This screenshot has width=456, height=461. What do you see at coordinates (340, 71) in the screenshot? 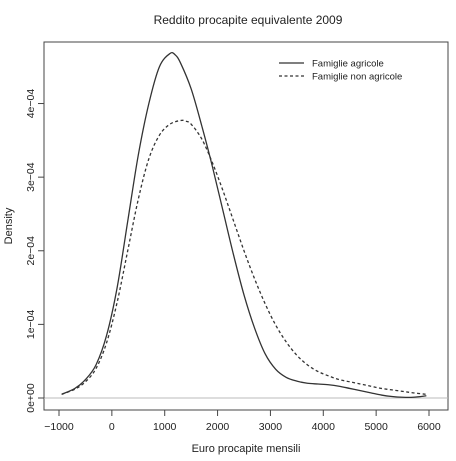
I see `legend: Famiglie agricole Famiglie non agricole` at bounding box center [340, 71].